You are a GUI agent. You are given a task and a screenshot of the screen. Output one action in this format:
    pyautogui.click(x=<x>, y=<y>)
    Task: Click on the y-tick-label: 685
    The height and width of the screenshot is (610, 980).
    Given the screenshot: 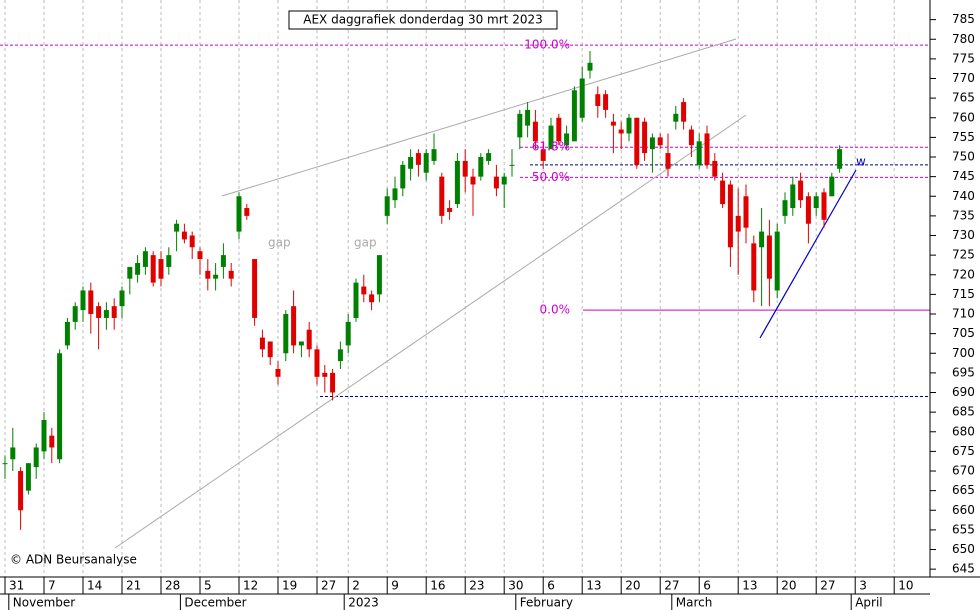 What is the action you would take?
    pyautogui.click(x=963, y=412)
    